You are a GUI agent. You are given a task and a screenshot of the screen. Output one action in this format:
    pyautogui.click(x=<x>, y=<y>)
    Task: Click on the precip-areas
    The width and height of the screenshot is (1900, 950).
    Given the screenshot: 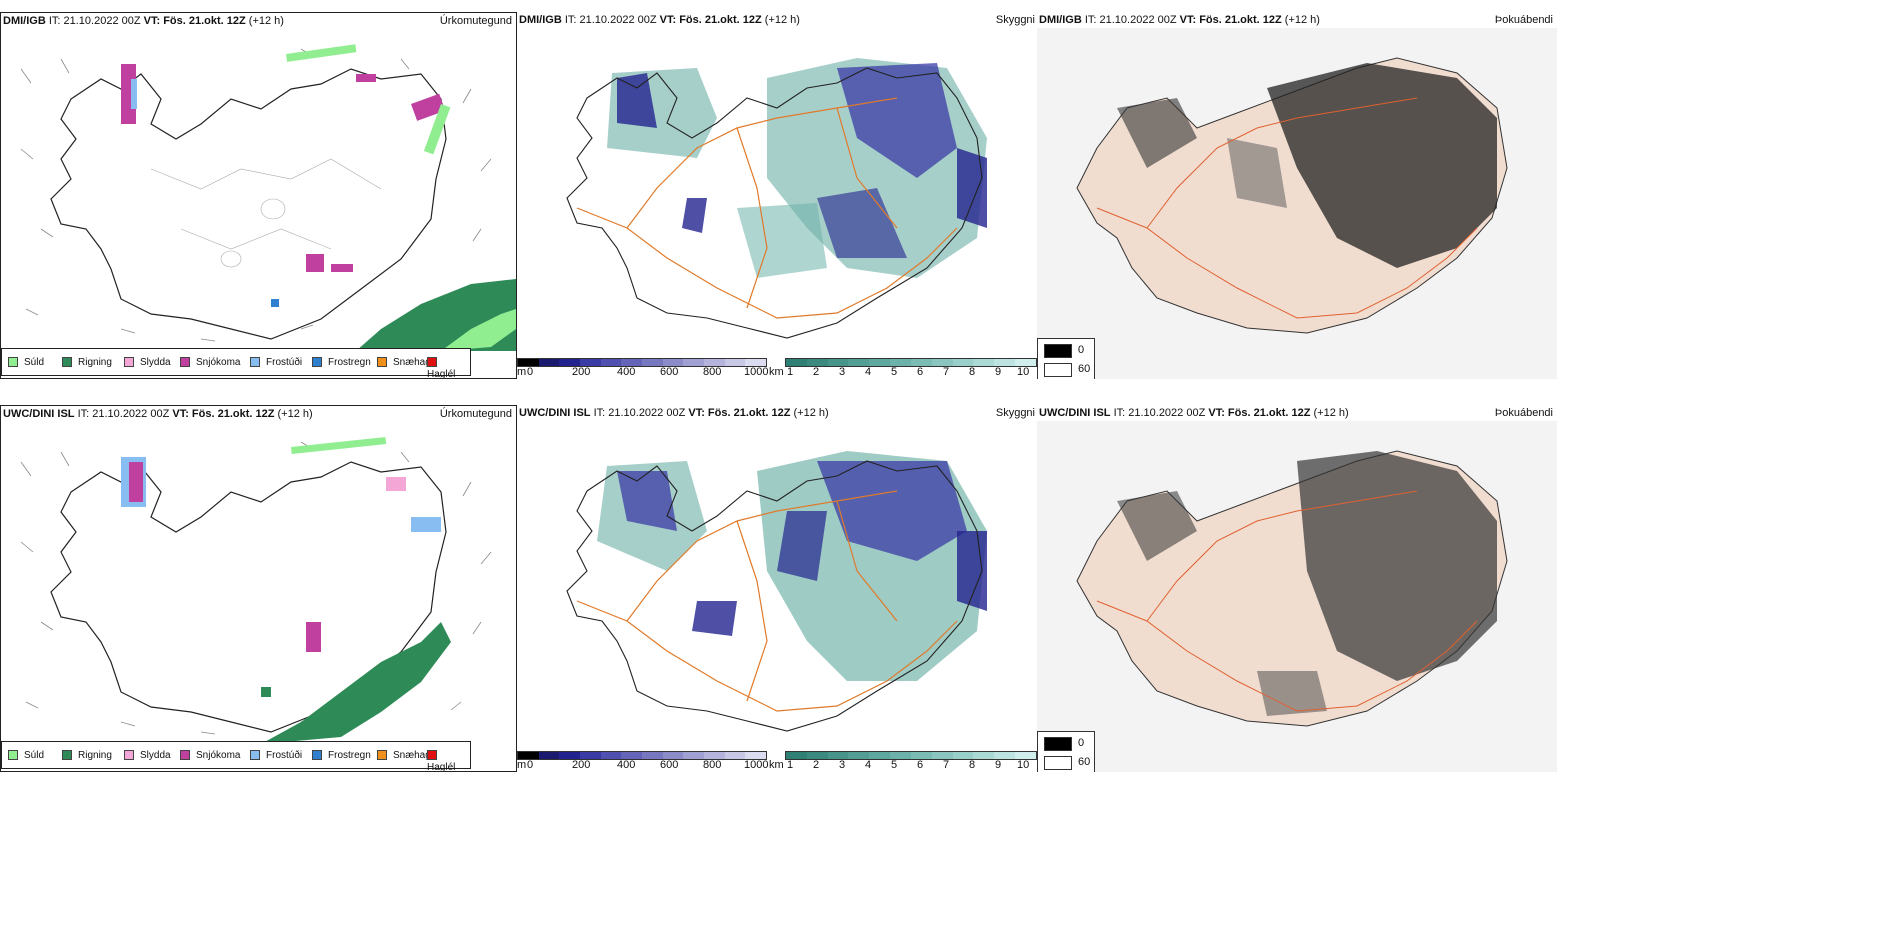 What is the action you would take?
    pyautogui.click(x=286, y=590)
    